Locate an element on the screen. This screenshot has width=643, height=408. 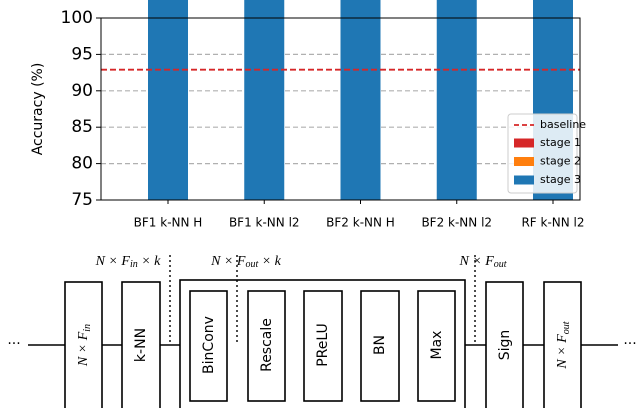
node-label: PReLU is located at coordinates (323, 345).